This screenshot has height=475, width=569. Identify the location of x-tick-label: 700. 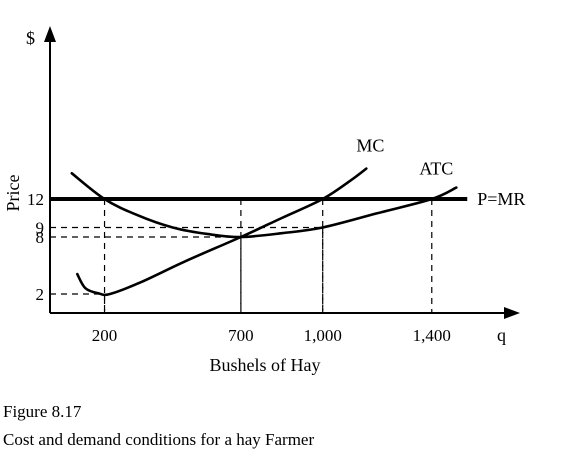
(241, 335).